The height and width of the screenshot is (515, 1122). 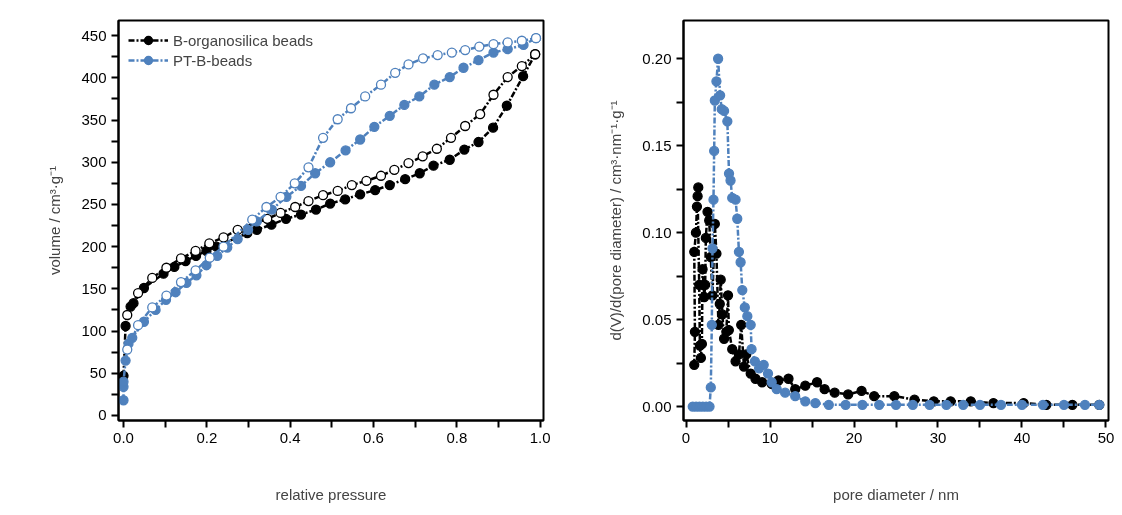 What do you see at coordinates (98, 373) in the screenshot?
I see `y-tick-label: 50` at bounding box center [98, 373].